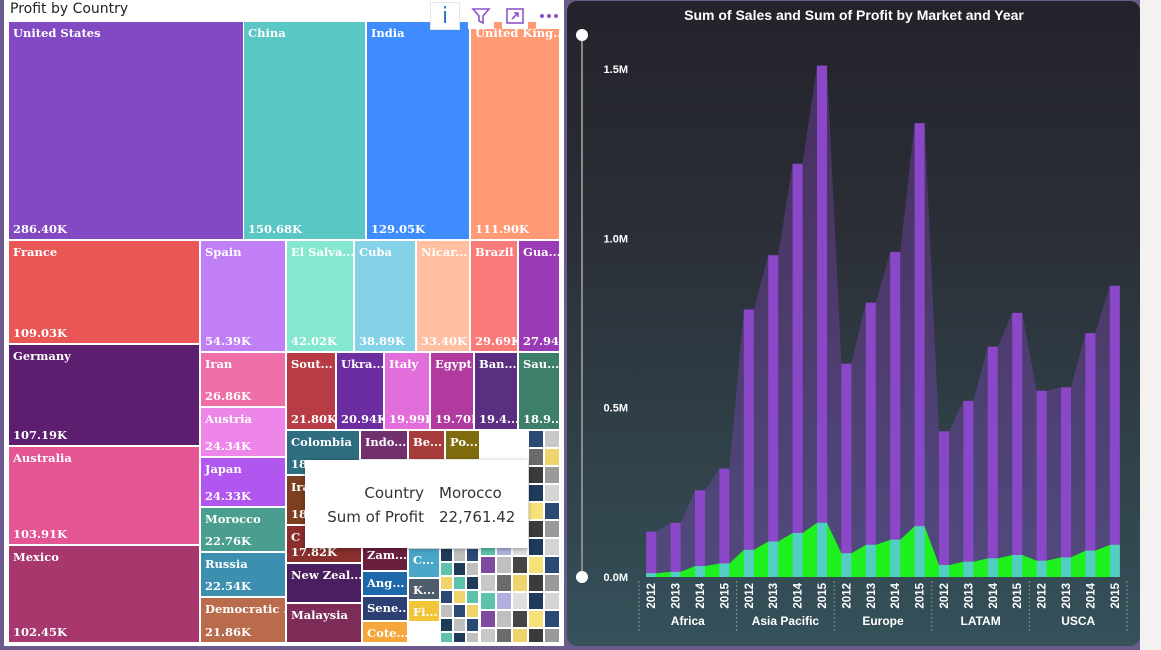 Image resolution: width=1161 pixels, height=650 pixels. I want to click on treemap-tile: Australia 103.91K, so click(104, 495).